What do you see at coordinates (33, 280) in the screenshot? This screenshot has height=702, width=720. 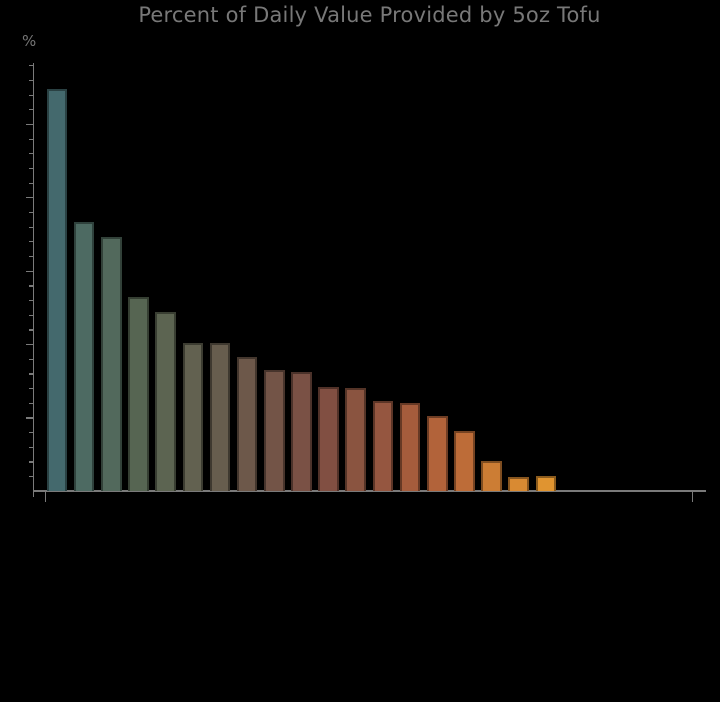 I see `y-axis-line` at bounding box center [33, 280].